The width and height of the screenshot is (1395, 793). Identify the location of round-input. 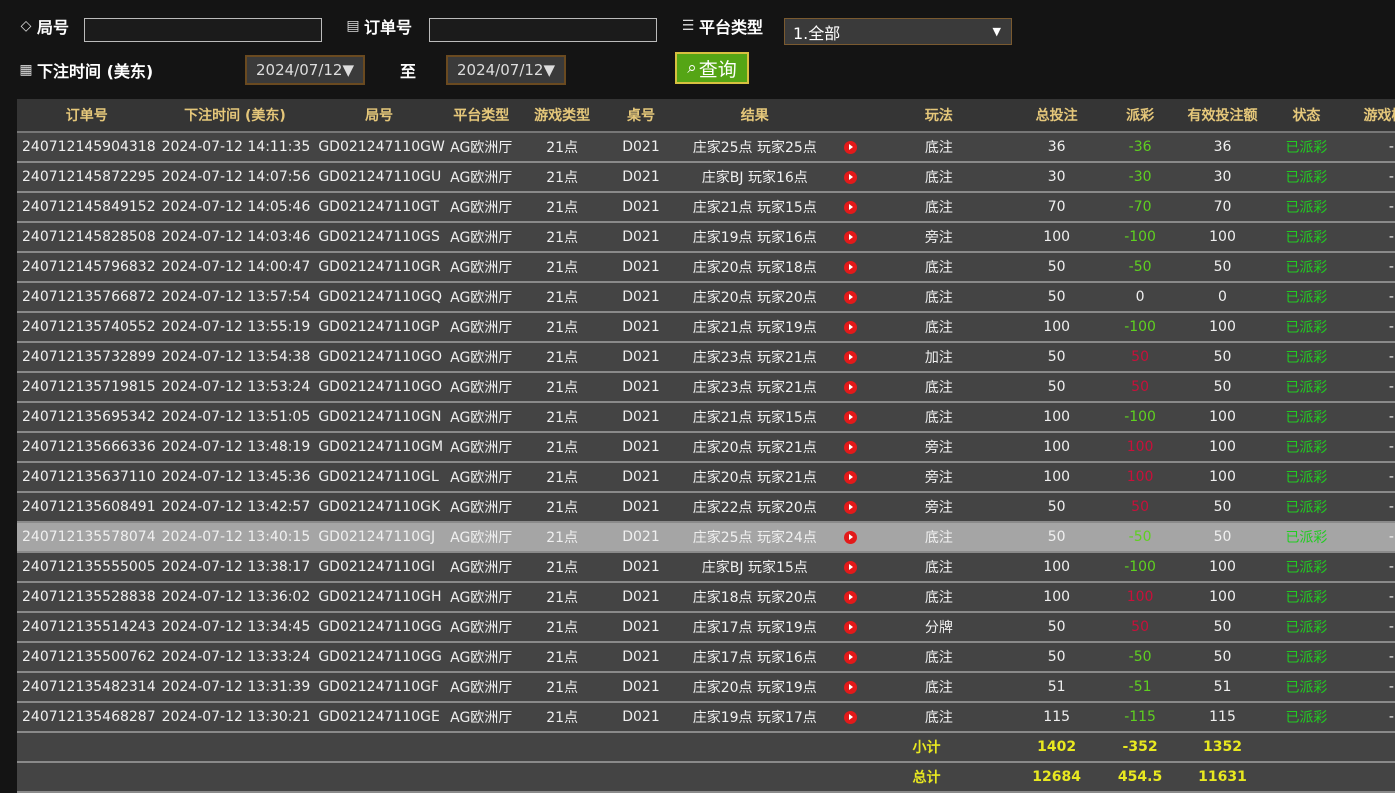
(203, 30).